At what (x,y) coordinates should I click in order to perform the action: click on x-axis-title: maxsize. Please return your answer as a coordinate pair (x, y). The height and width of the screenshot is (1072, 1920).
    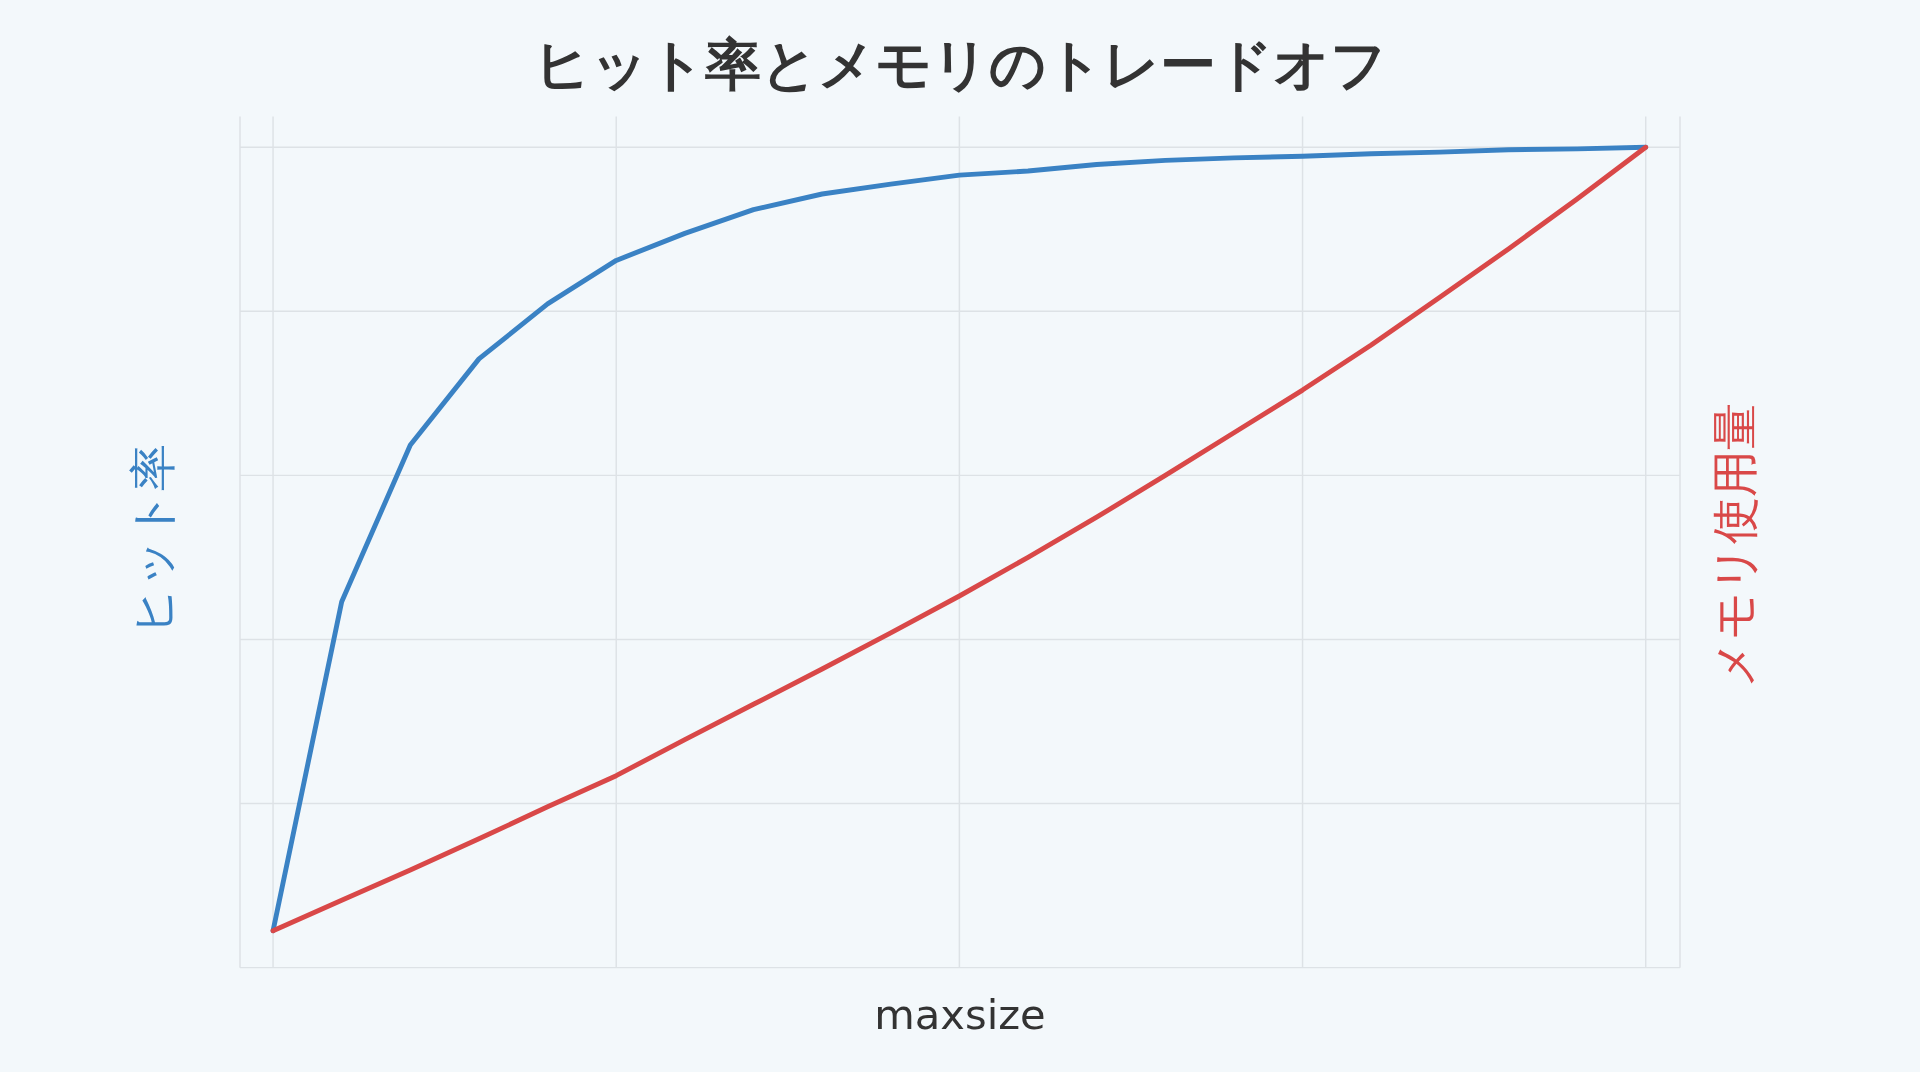
    Looking at the image, I should click on (960, 1014).